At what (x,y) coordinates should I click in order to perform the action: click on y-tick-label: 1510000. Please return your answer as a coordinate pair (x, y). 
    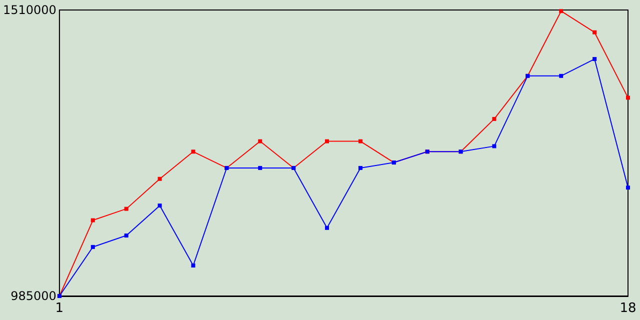
    Looking at the image, I should click on (29, 10).